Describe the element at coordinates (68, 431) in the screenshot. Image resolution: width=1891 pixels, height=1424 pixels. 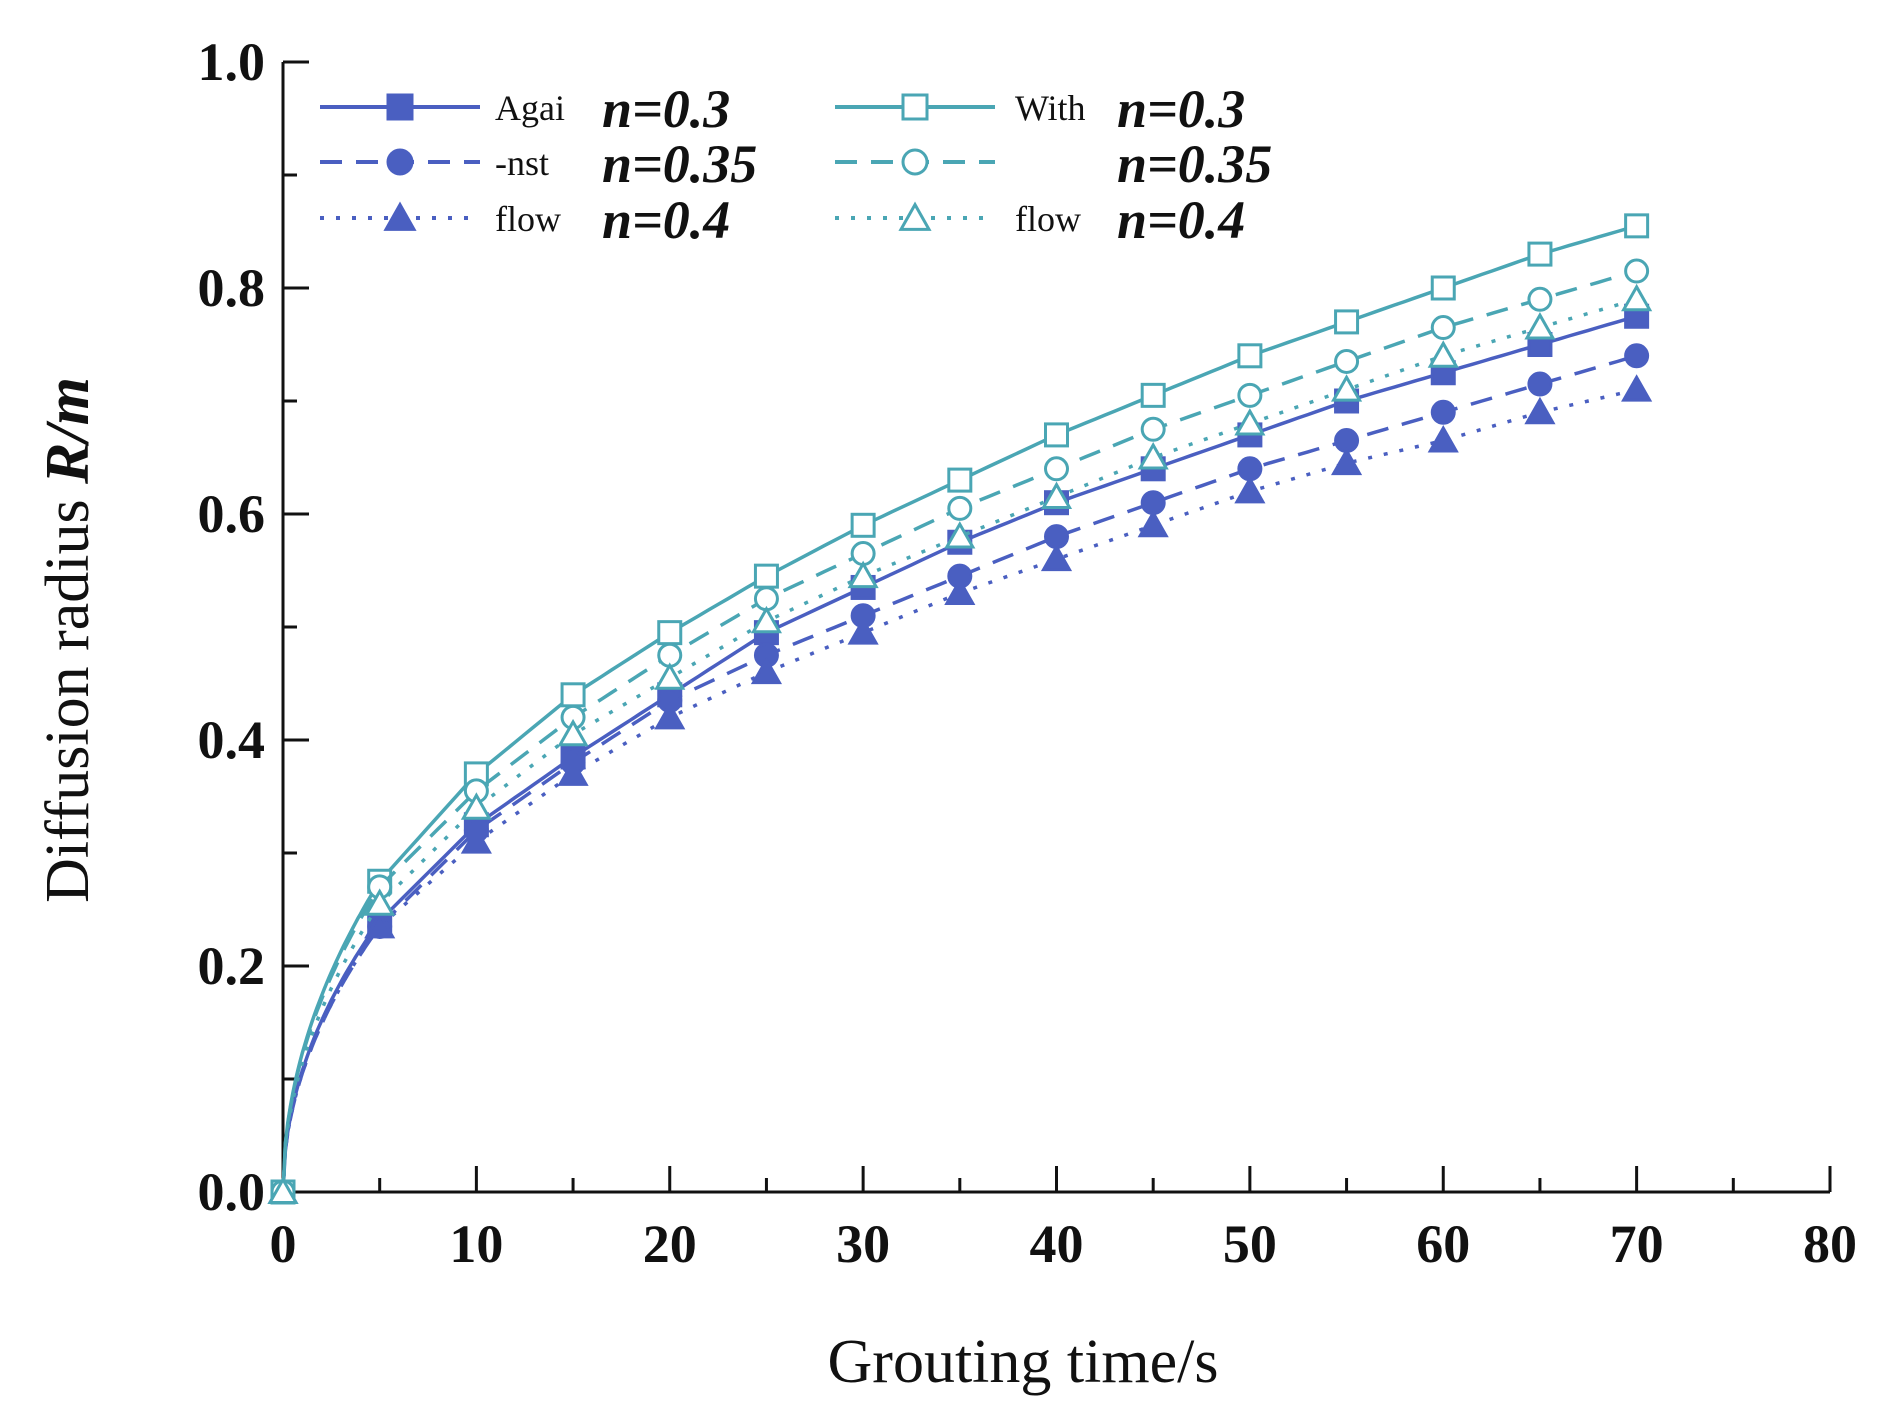
I see `y-axis-title-unit: R/m` at that location.